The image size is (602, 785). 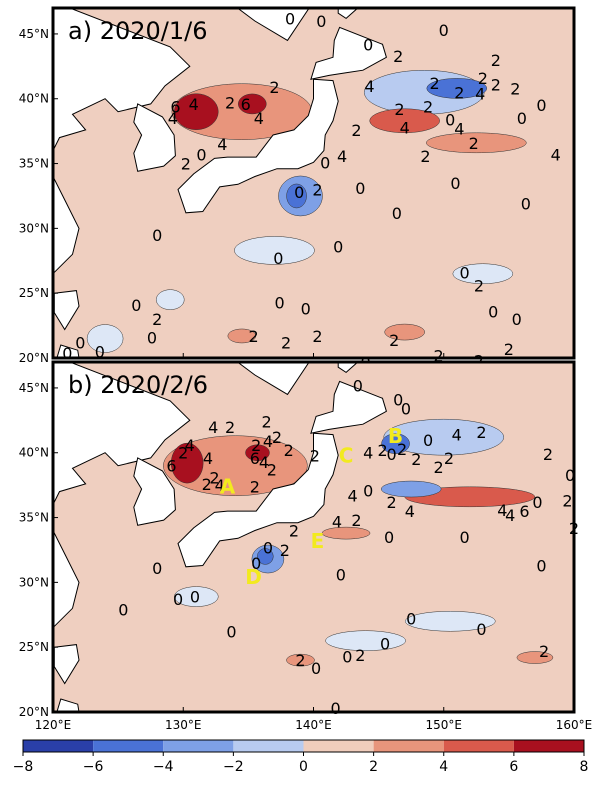 What do you see at coordinates (34, 518) in the screenshot?
I see `y-tick-label: 35°N` at bounding box center [34, 518].